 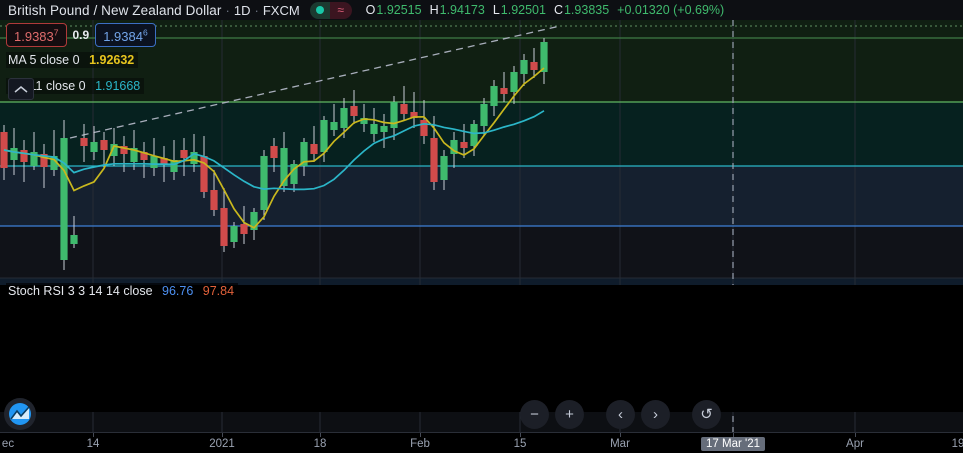 I want to click on close-label: C, so click(x=558, y=10).